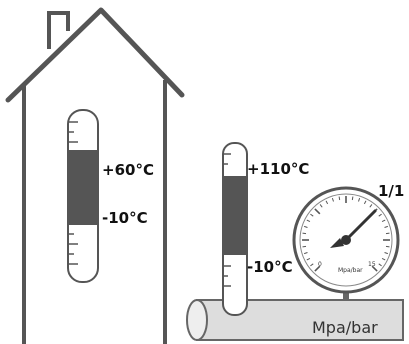  Describe the element at coordinates (128, 170) in the screenshot. I see `indoor-max-label: +60°C` at that location.